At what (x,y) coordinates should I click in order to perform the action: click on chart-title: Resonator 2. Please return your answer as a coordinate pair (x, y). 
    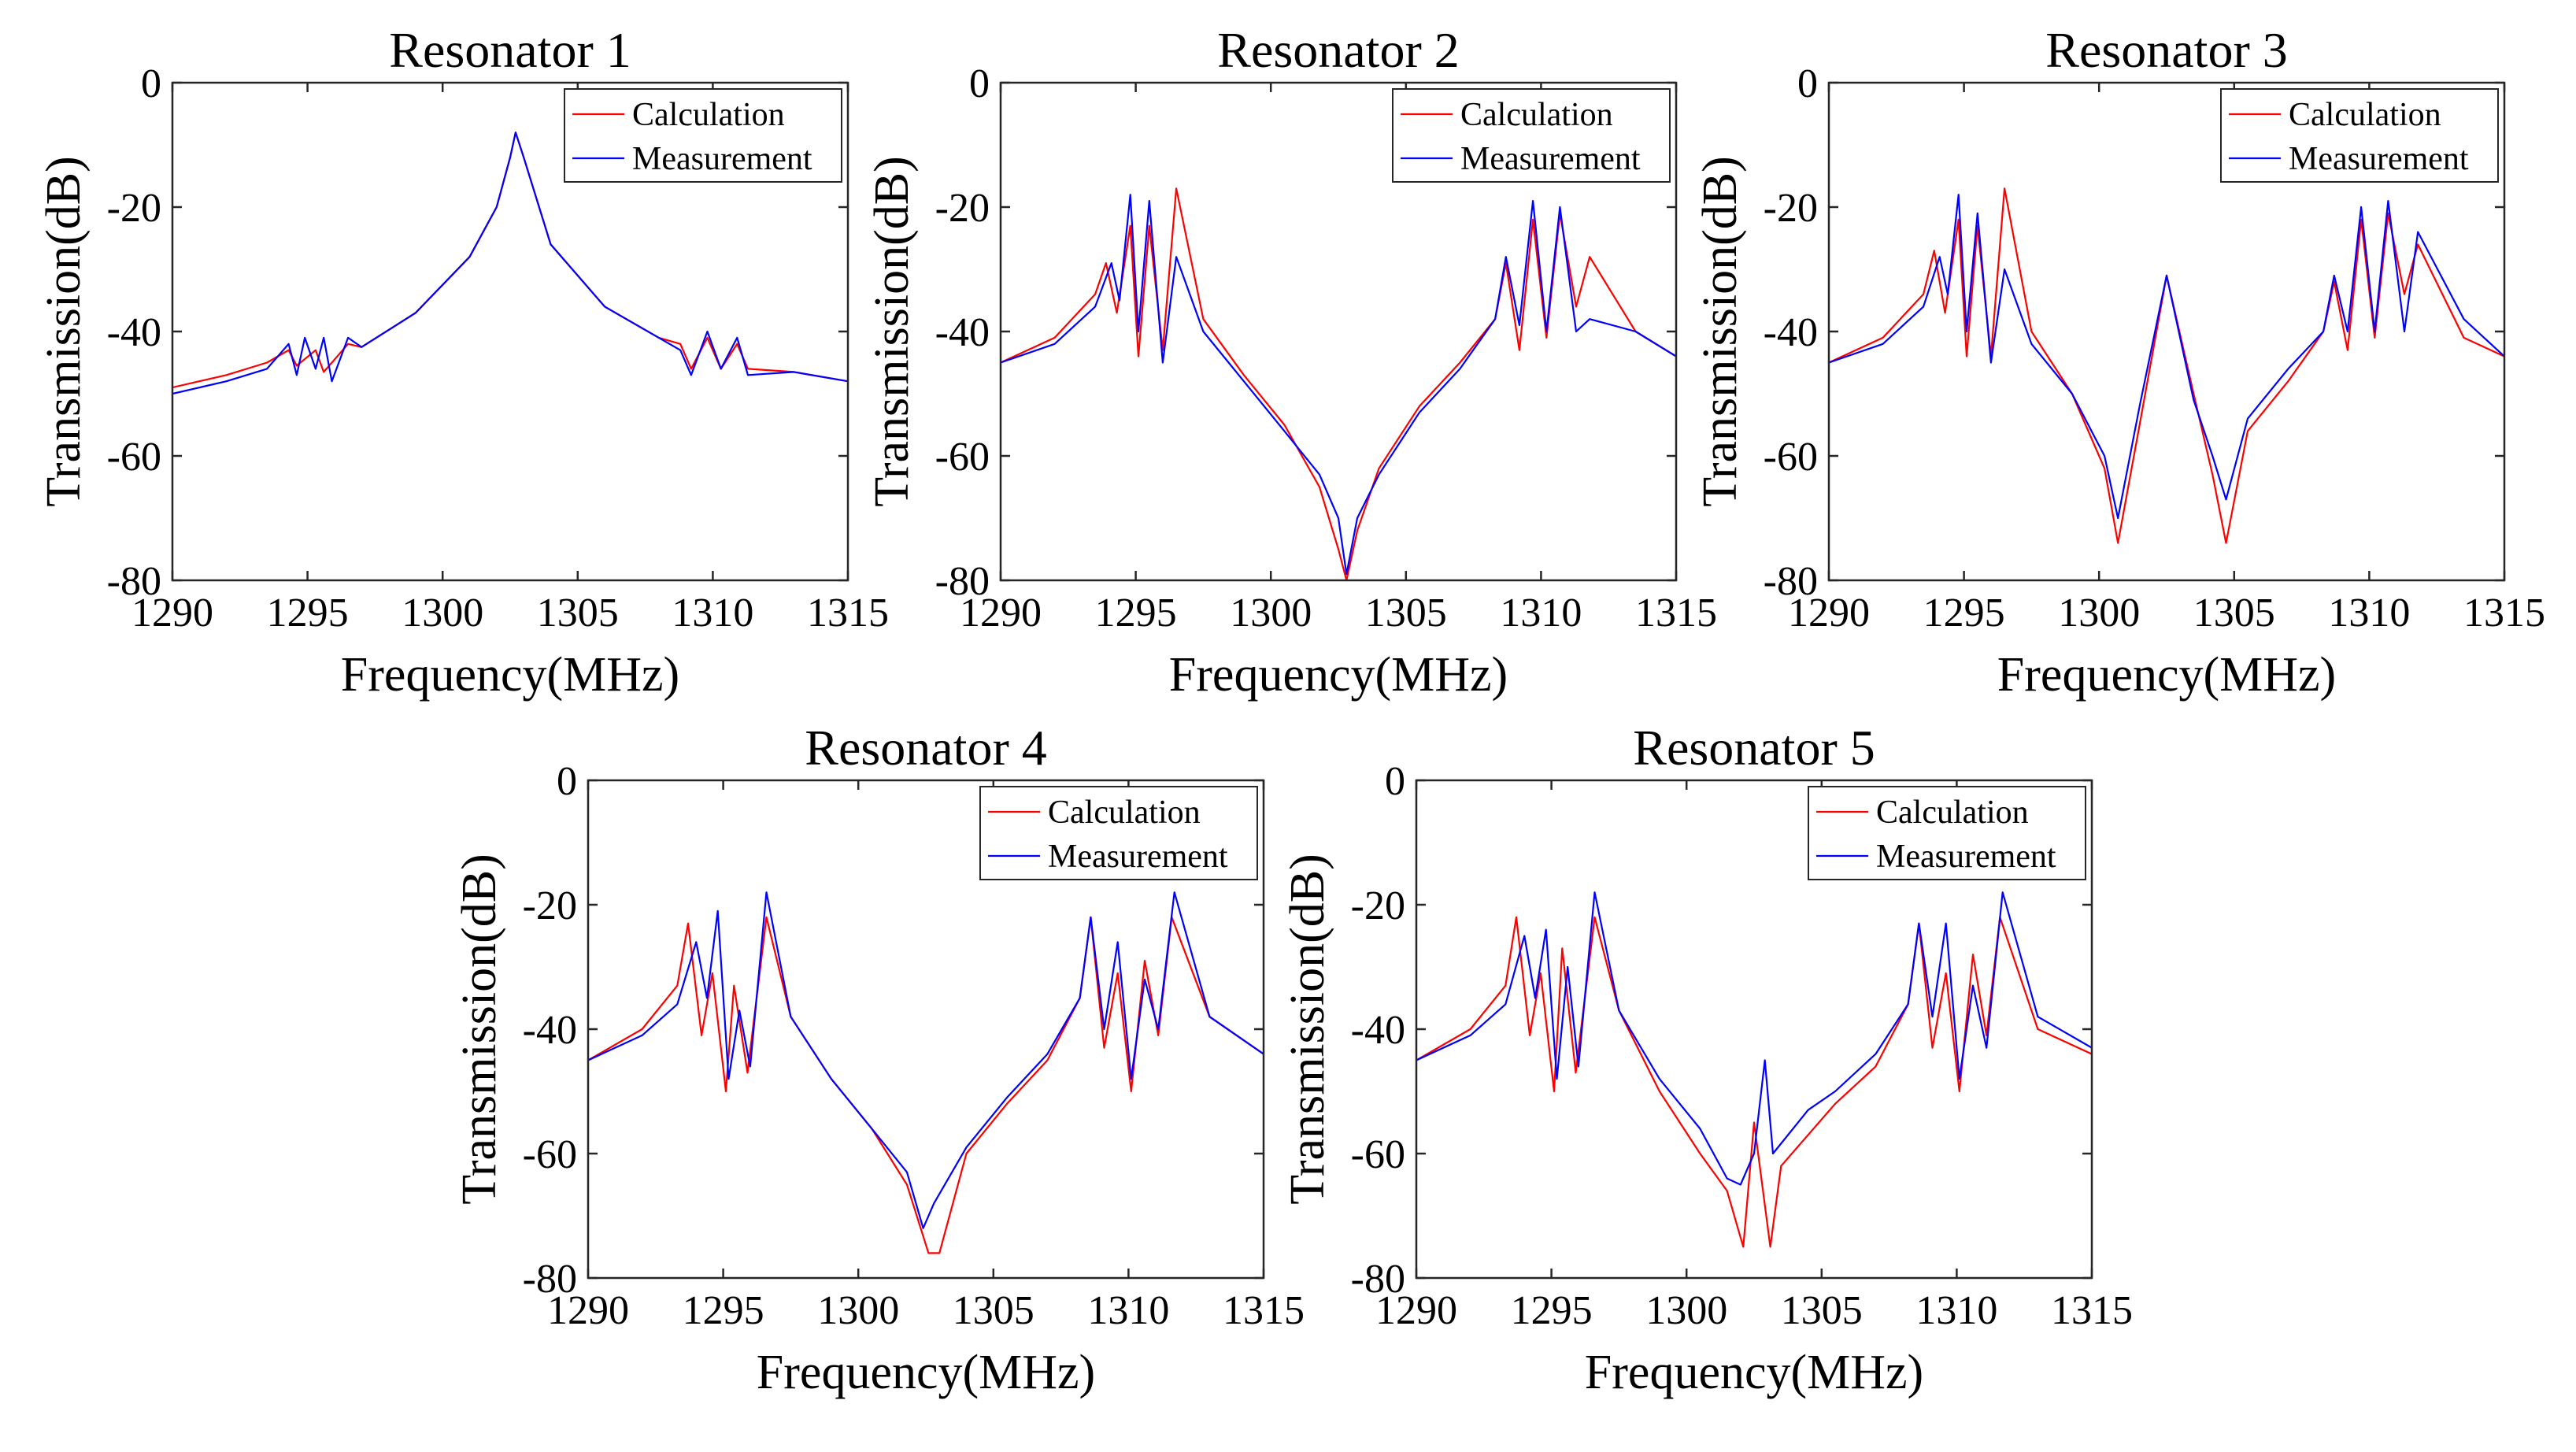
    Looking at the image, I should click on (1338, 50).